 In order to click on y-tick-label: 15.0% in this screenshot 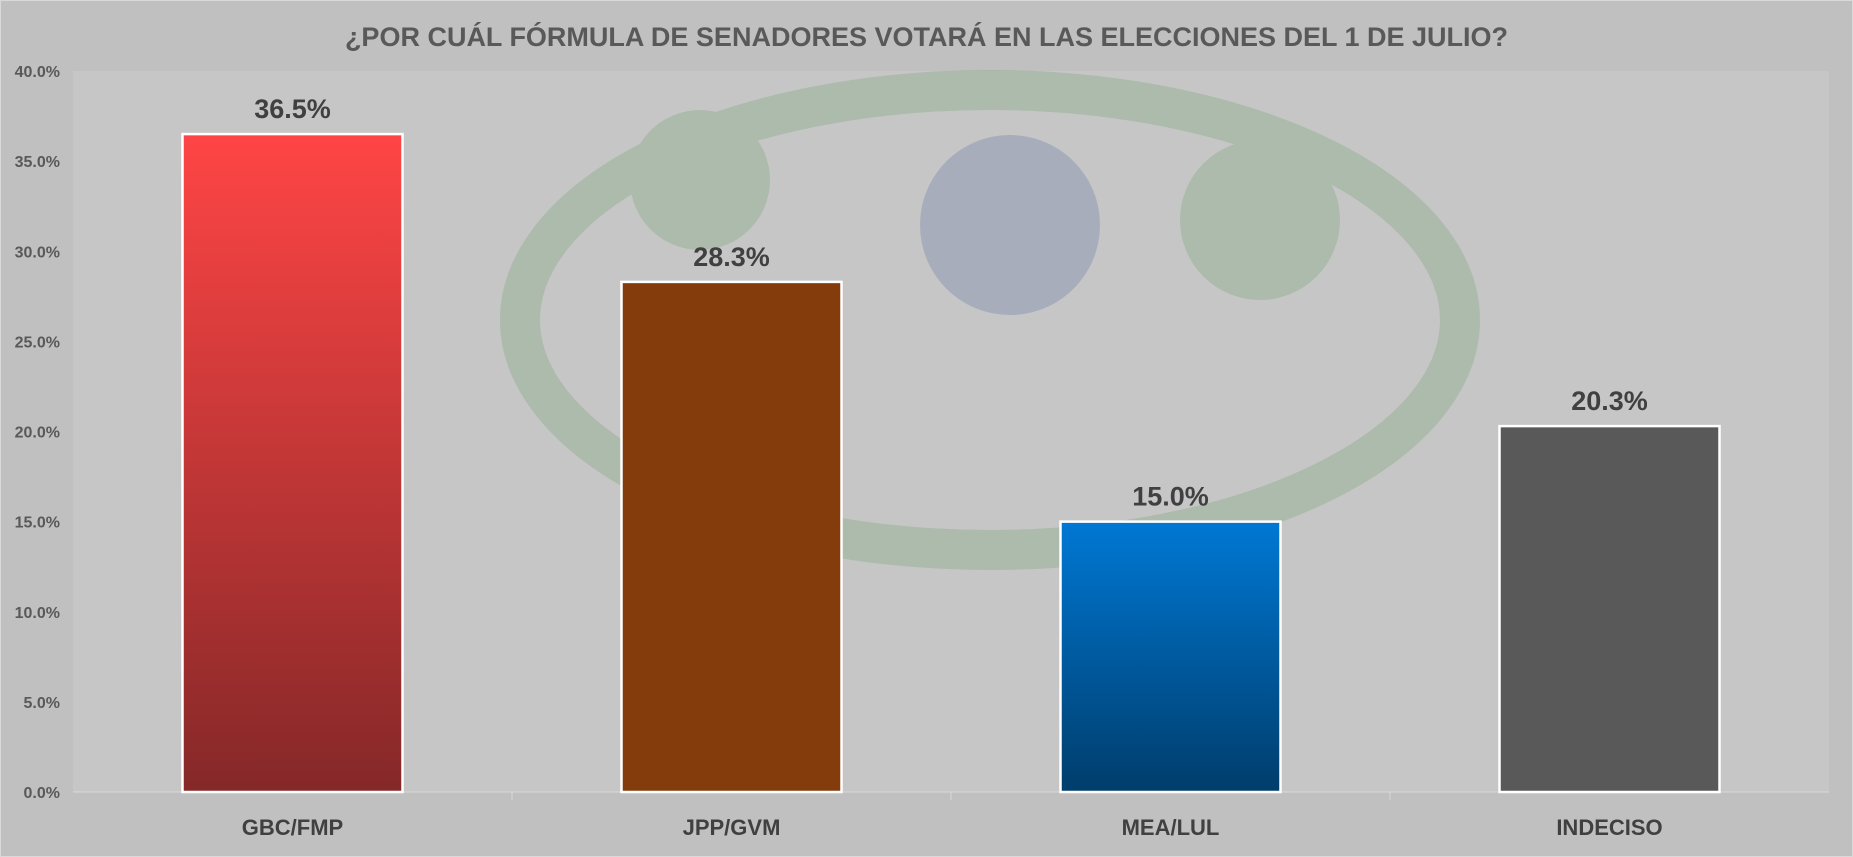, I will do `click(37, 523)`.